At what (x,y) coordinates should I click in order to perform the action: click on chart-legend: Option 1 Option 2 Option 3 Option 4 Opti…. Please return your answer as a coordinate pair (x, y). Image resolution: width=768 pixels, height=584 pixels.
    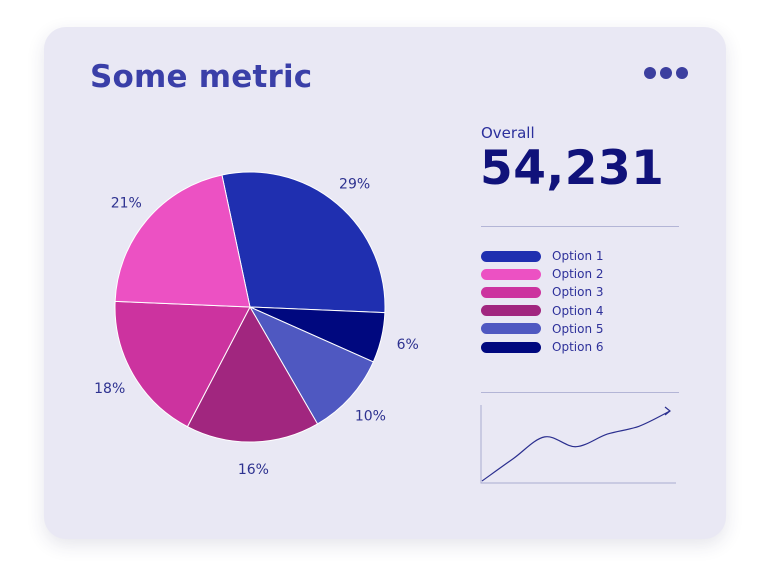
    Looking at the image, I should click on (542, 301).